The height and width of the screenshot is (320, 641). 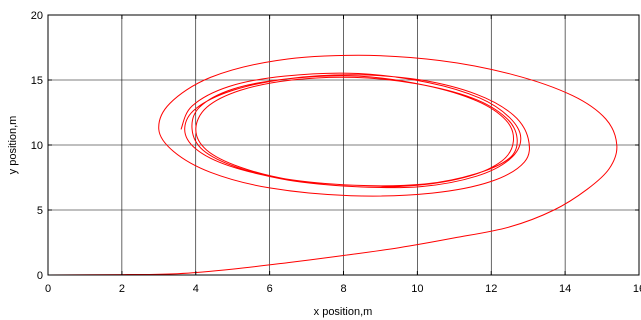 What do you see at coordinates (122, 289) in the screenshot?
I see `x-tick-label: 2` at bounding box center [122, 289].